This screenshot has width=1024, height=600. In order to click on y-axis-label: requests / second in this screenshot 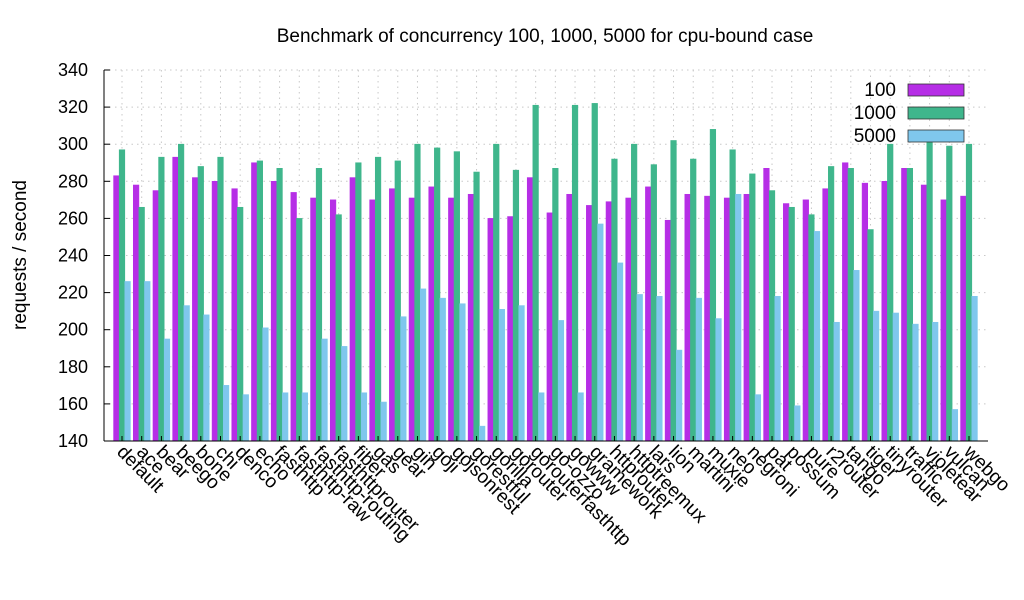, I will do `click(20, 255)`.